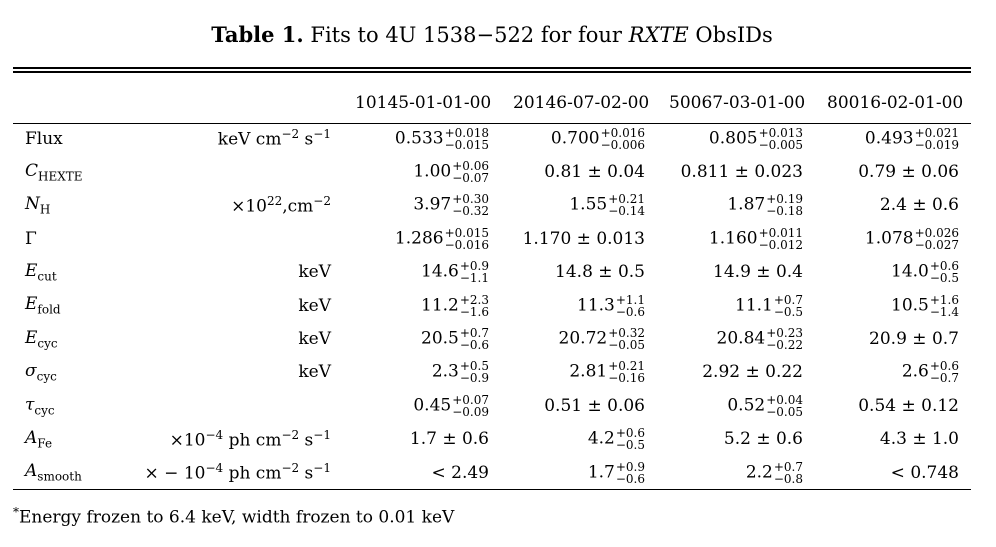 Image resolution: width=996 pixels, height=547 pixels. Describe the element at coordinates (470, 411) in the screenshot. I see `error-lower: −0.09` at that location.